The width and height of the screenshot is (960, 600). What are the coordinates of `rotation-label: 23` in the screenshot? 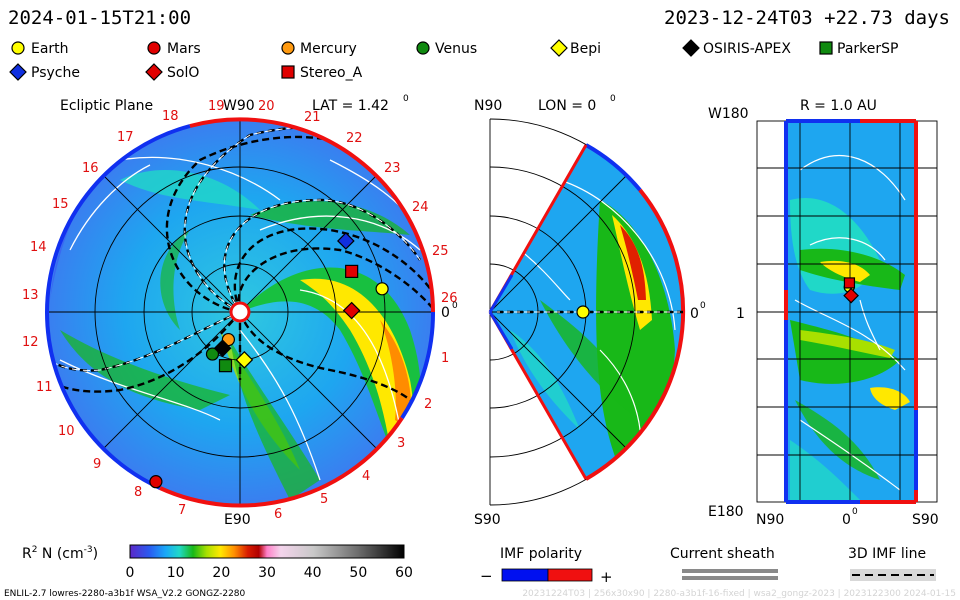 It's located at (392, 168).